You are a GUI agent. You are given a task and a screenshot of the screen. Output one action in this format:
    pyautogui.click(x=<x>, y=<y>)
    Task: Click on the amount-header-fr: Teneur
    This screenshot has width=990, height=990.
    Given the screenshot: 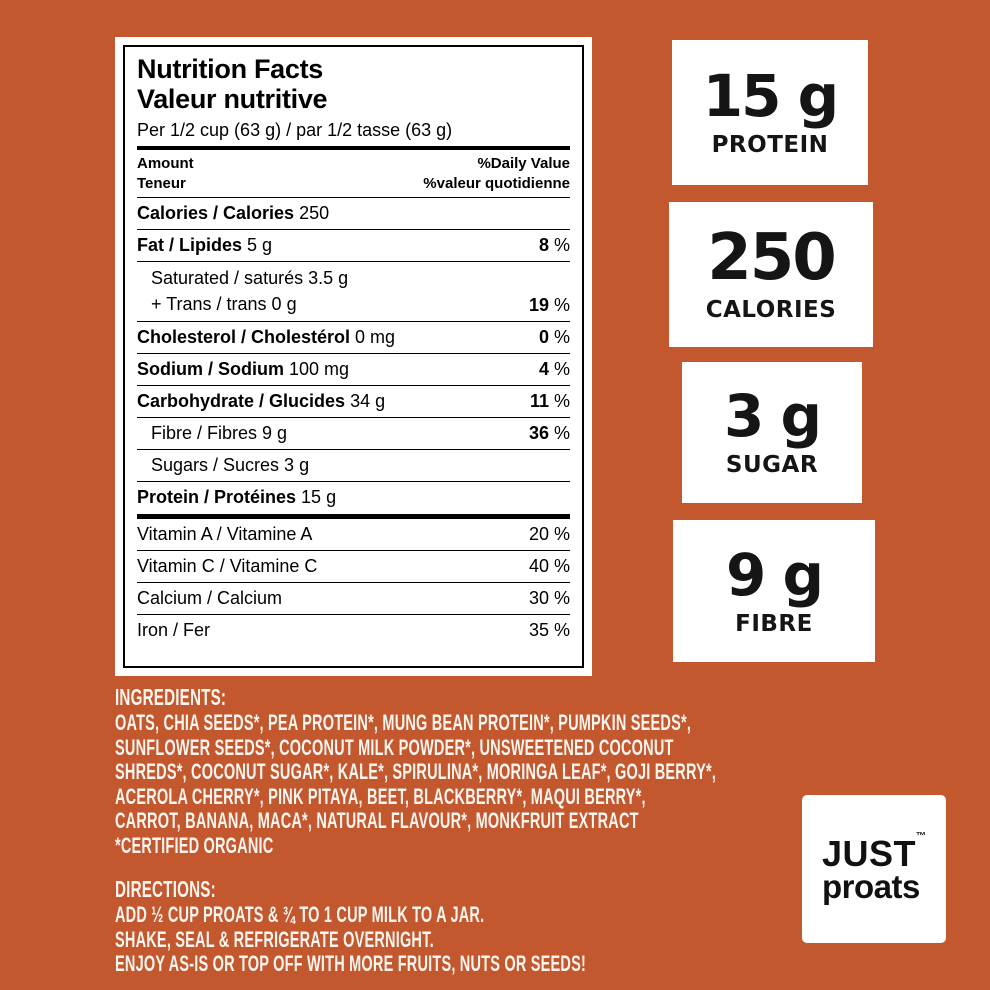 What is the action you would take?
    pyautogui.click(x=161, y=183)
    